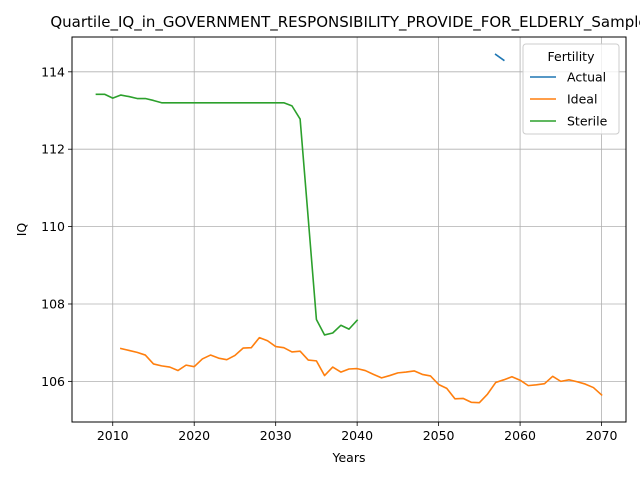 This screenshot has height=480, width=640. What do you see at coordinates (349, 457) in the screenshot?
I see `x-axis-label: Years` at bounding box center [349, 457].